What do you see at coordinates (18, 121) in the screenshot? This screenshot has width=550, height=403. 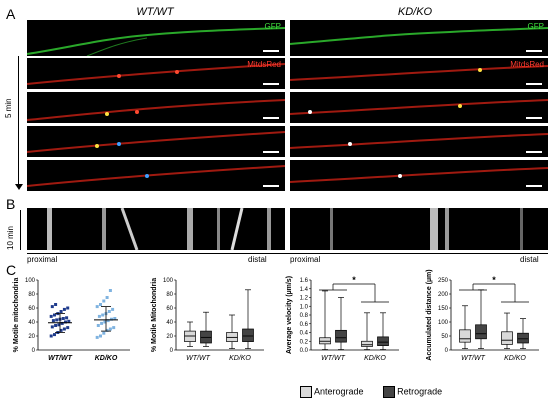 I see `time-axis-line` at bounding box center [18, 121].